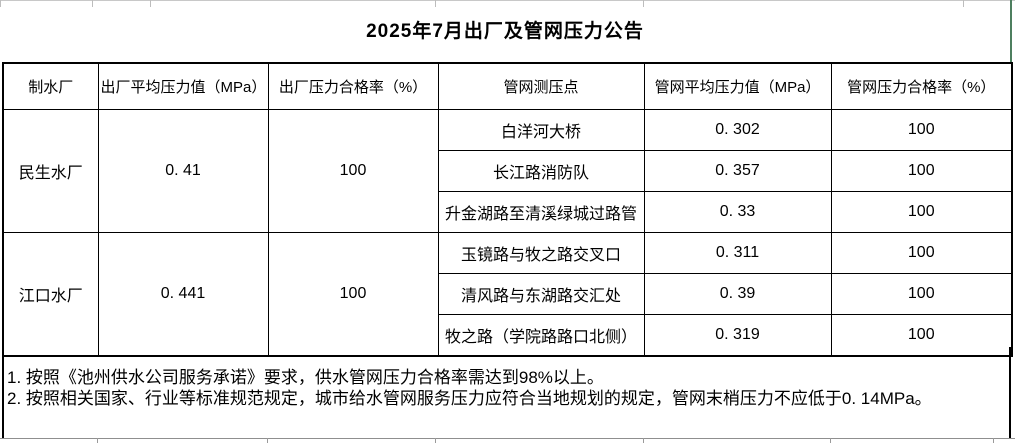 Image resolution: width=1015 pixels, height=443 pixels. What do you see at coordinates (505, 31) in the screenshot?
I see `page-title: 2025年7月出厂及管网压力公告` at bounding box center [505, 31].